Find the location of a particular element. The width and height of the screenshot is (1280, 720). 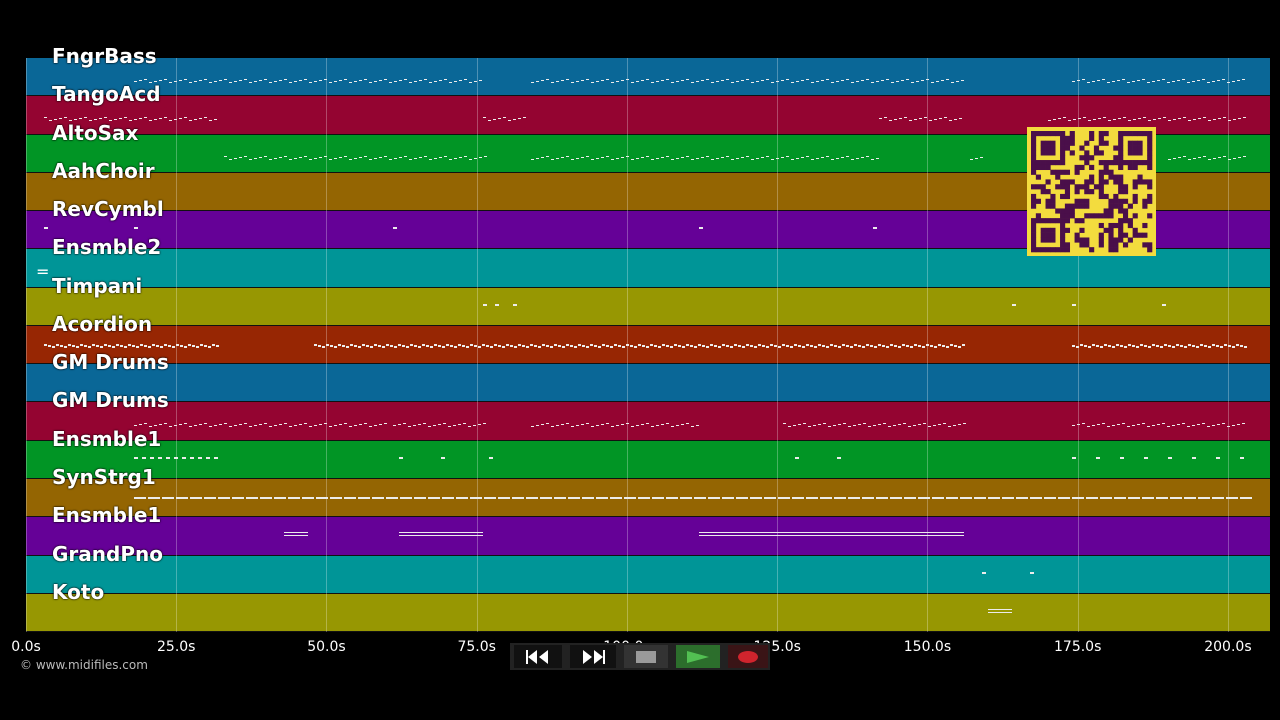

fast-forward-button is located at coordinates (593, 656).